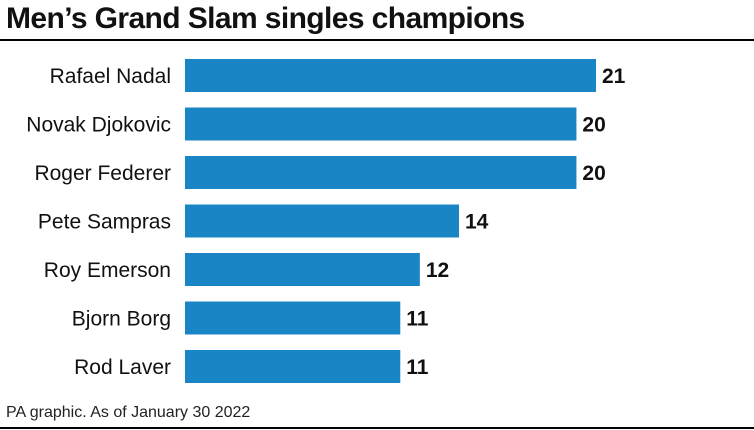 This screenshot has height=430, width=754. I want to click on source-note: PA graphic. As of January 30 2022, so click(128, 412).